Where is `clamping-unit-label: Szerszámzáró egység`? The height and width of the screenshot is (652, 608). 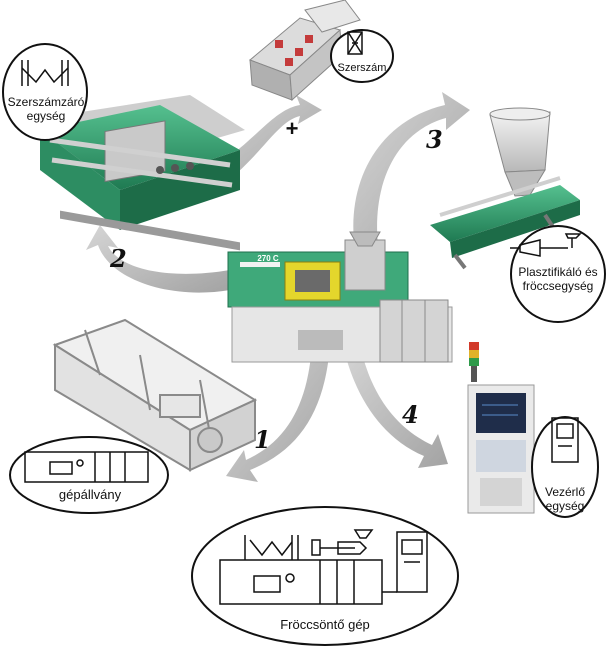
clamping-unit-label: Szerszámzáró egység is located at coordinates (46, 109).